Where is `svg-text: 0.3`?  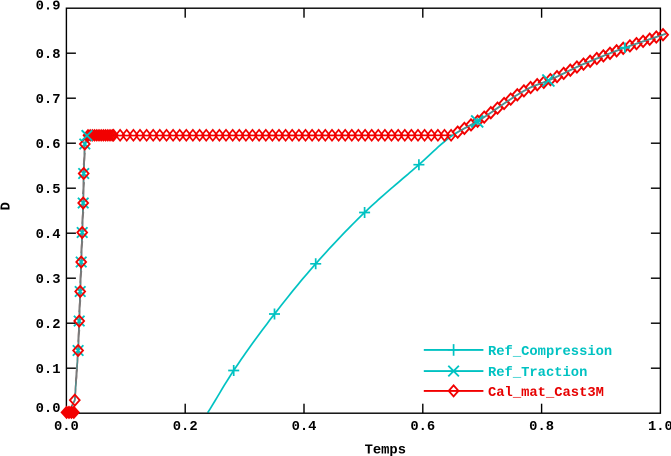 svg-text: 0.3 is located at coordinates (48, 280).